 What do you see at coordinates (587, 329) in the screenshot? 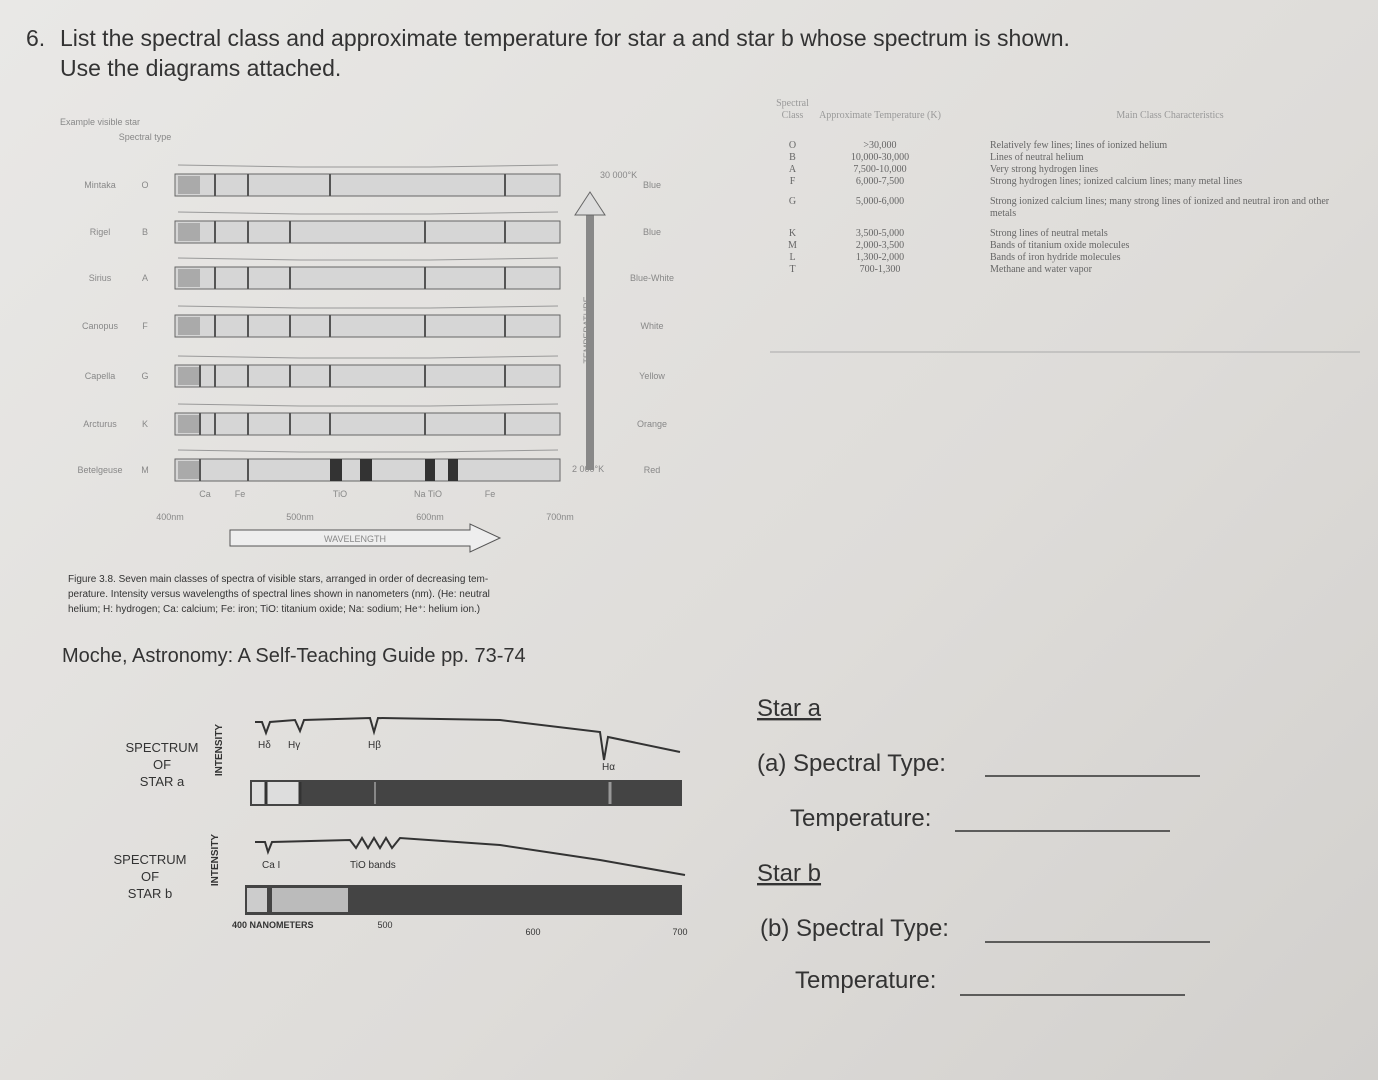
I see `temperature-label: TEMPERATURE` at bounding box center [587, 329].